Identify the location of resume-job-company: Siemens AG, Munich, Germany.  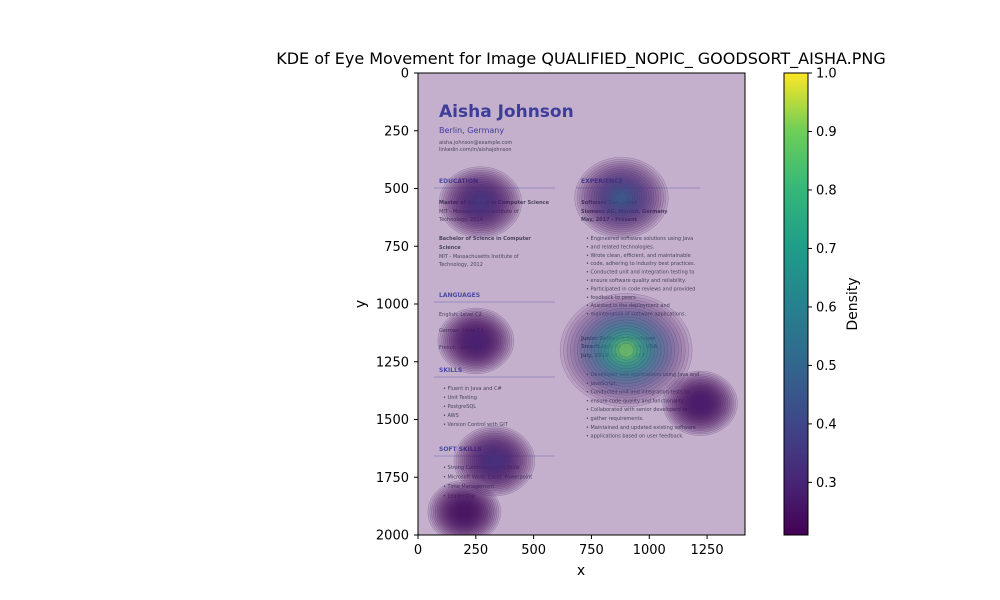
(624, 212).